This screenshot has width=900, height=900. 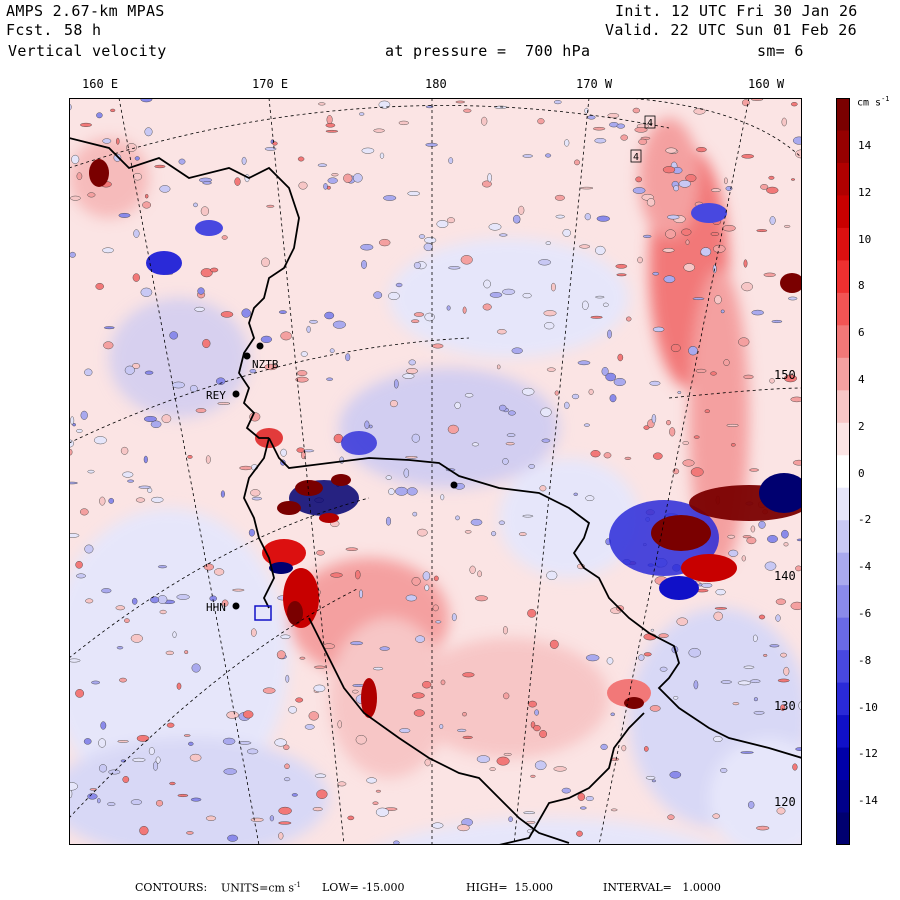 What do you see at coordinates (263, 613) in the screenshot?
I see `station-box` at bounding box center [263, 613].